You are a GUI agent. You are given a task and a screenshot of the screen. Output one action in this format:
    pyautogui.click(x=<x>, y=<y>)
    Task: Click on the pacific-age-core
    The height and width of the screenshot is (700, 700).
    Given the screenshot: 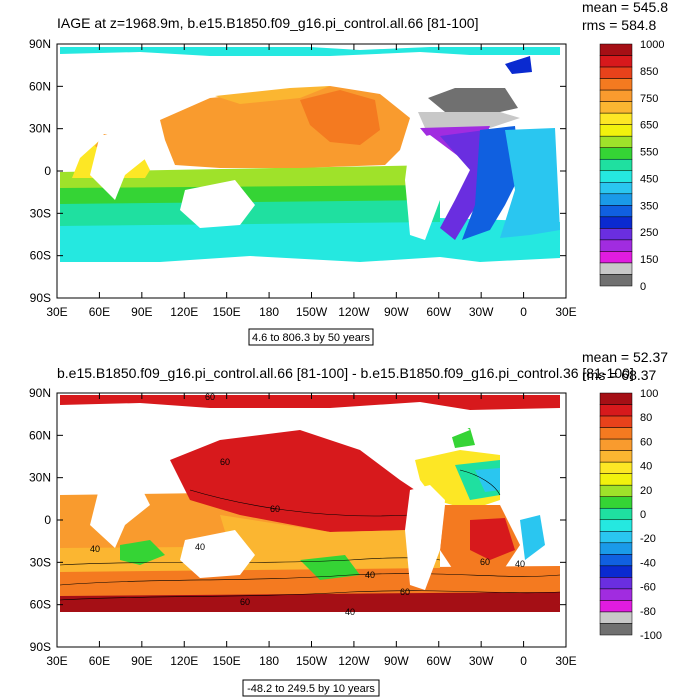 What is the action you would take?
    pyautogui.click(x=340, y=117)
    